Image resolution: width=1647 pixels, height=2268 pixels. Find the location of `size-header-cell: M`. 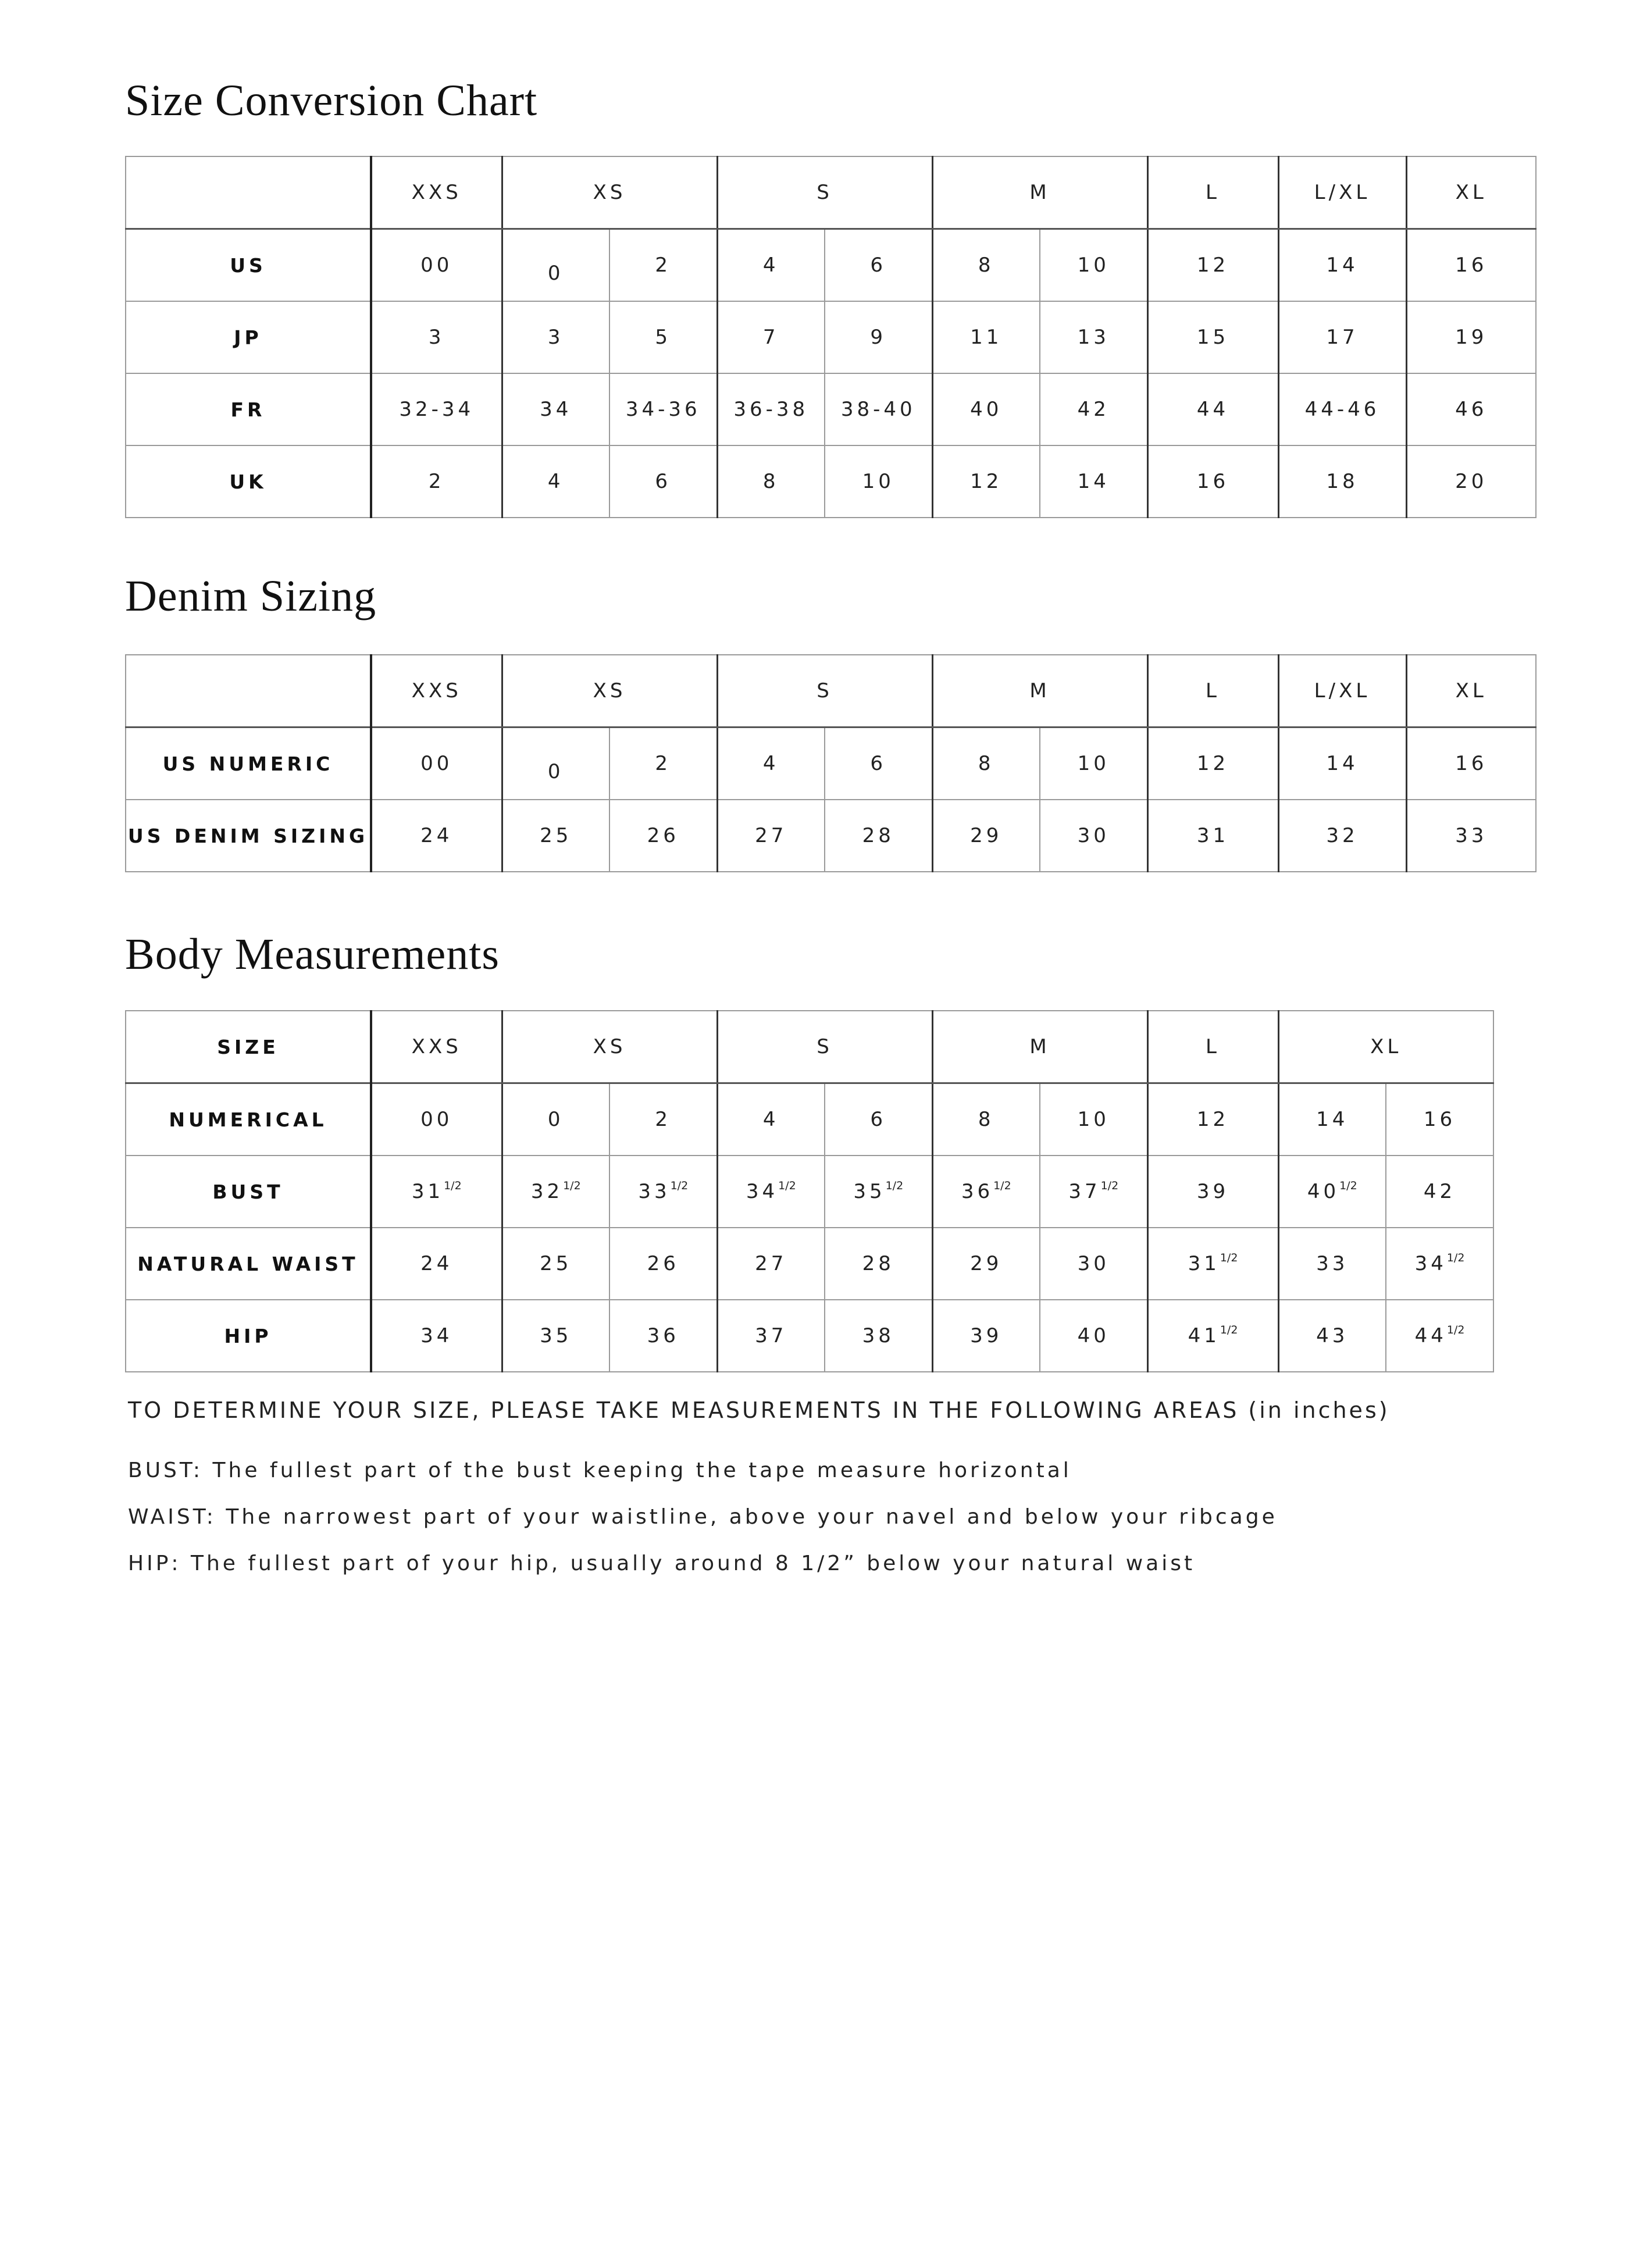

size-header-cell: M is located at coordinates (1039, 1047).